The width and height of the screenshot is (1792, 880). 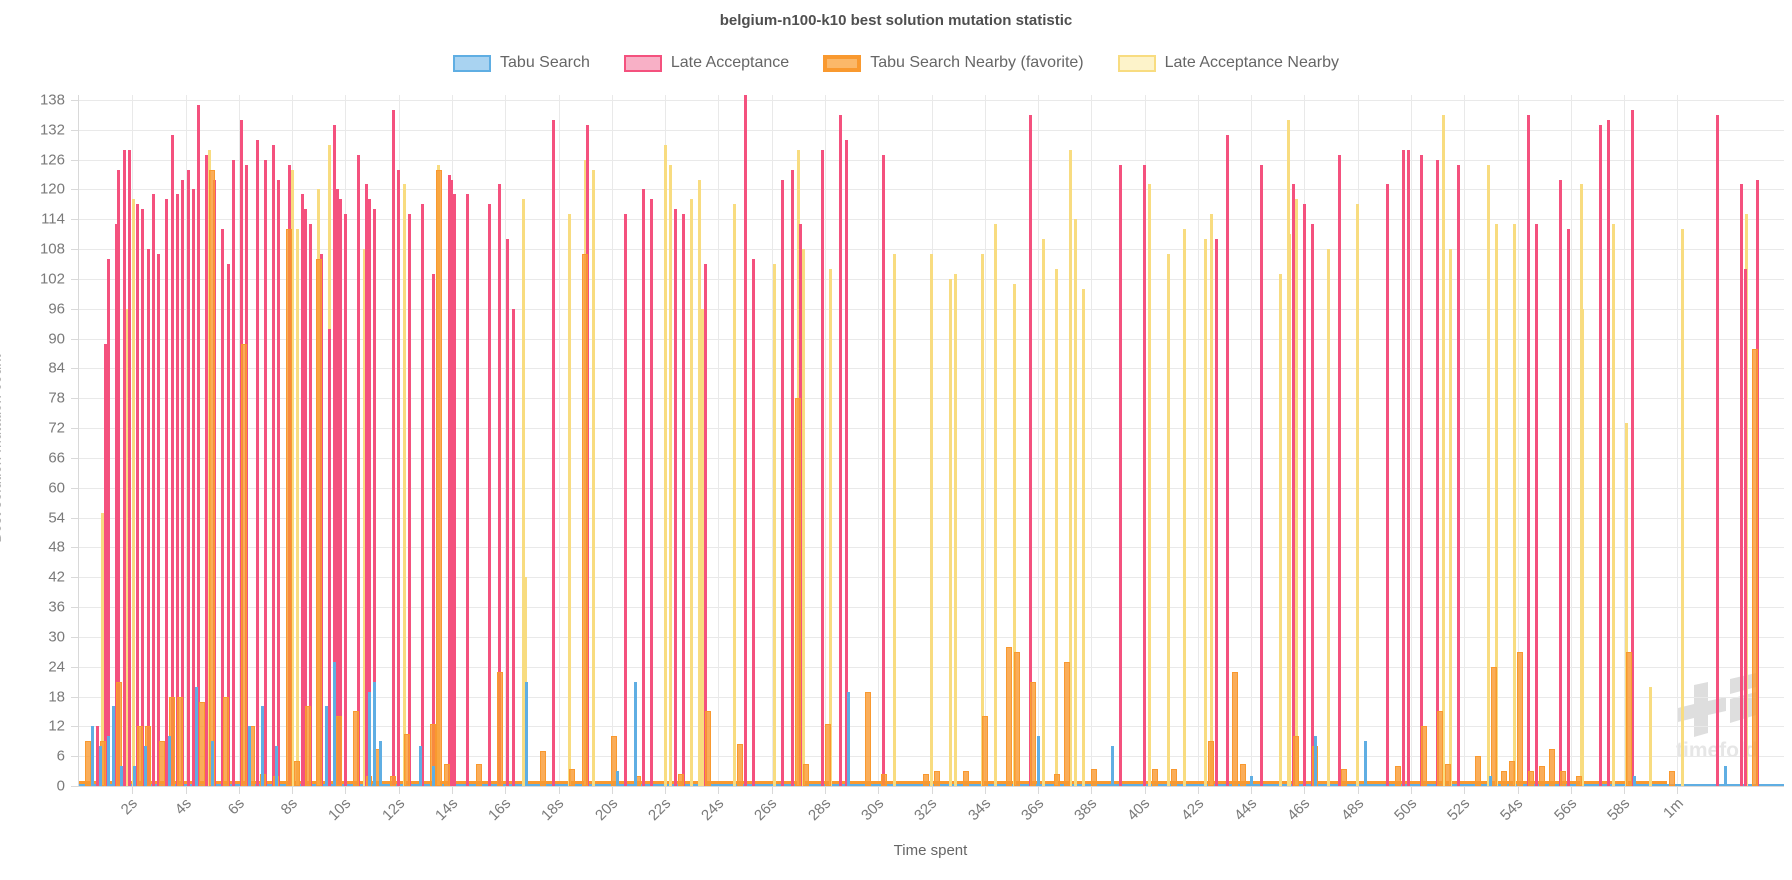 What do you see at coordinates (1228, 63) in the screenshot?
I see `legend-item-late-acceptance-nearby: Late Acceptance Nearby` at bounding box center [1228, 63].